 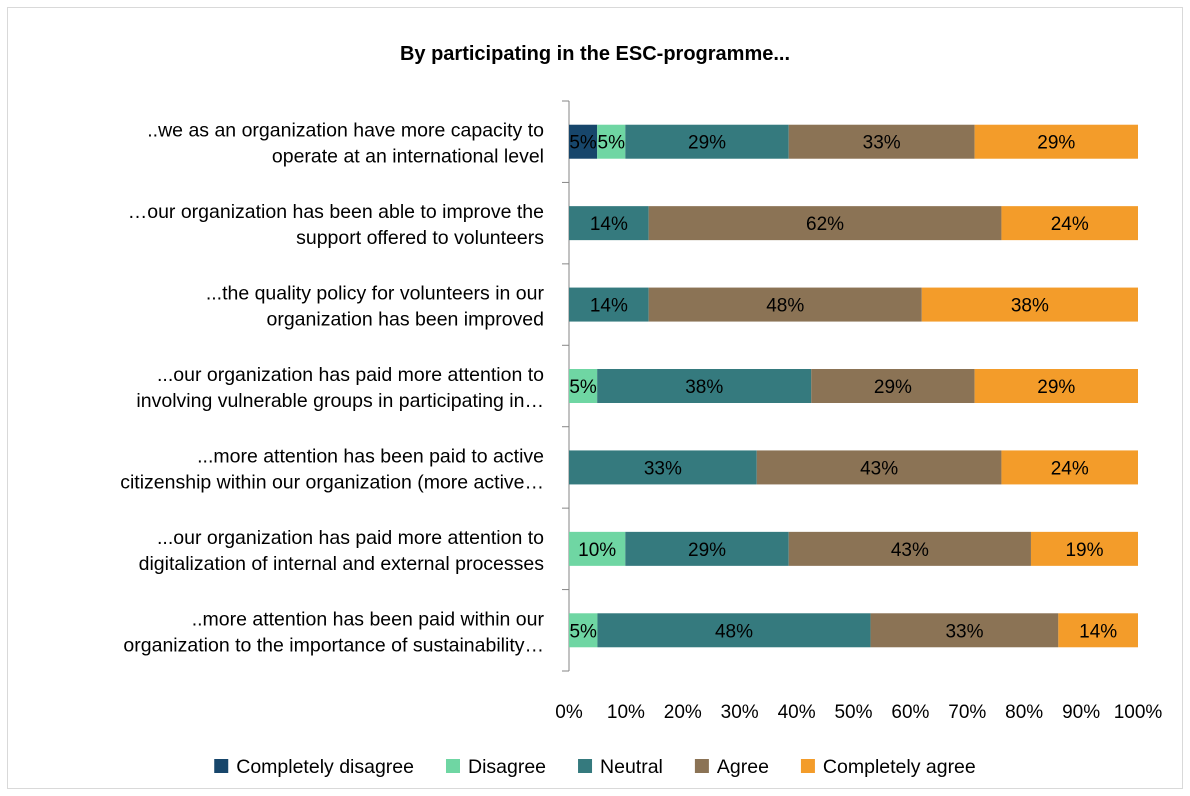 What do you see at coordinates (797, 712) in the screenshot?
I see `x-tick-label: 40%` at bounding box center [797, 712].